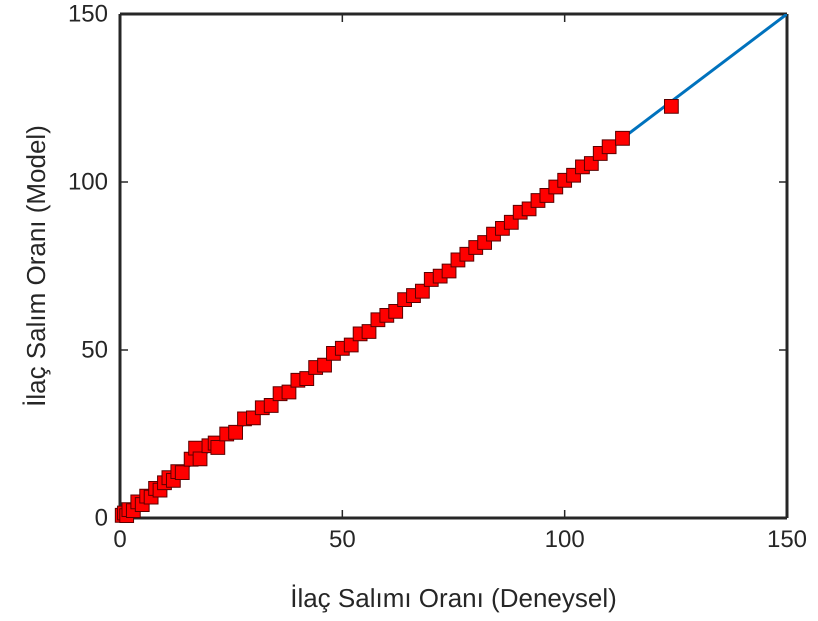 Image resolution: width=818 pixels, height=621 pixels. What do you see at coordinates (453, 598) in the screenshot?
I see `x-axis-title: İlaç Salımı Oranı (Deneysel)` at bounding box center [453, 598].